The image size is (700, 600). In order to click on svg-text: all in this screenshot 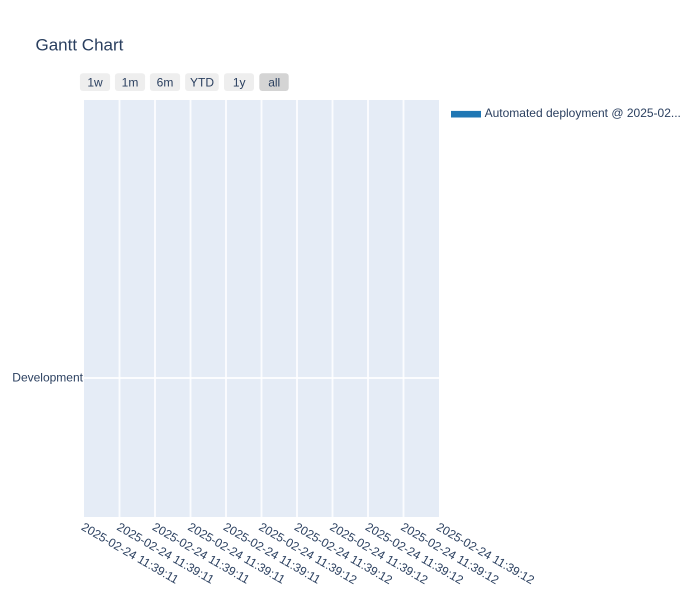, I will do `click(274, 82)`.